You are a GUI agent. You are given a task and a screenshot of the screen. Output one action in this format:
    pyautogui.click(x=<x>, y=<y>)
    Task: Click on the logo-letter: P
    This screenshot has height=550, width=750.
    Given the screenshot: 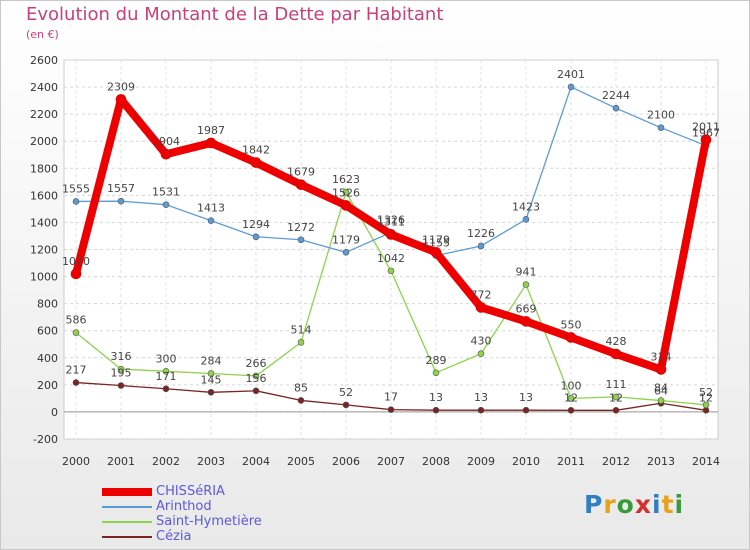 What is the action you would take?
    pyautogui.click(x=594, y=504)
    